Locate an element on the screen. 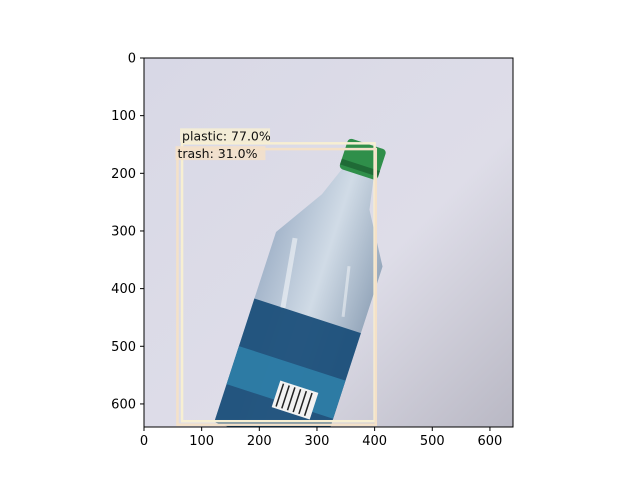  y-axis: 0 100 200 300 400 500 600 is located at coordinates (127, 232).